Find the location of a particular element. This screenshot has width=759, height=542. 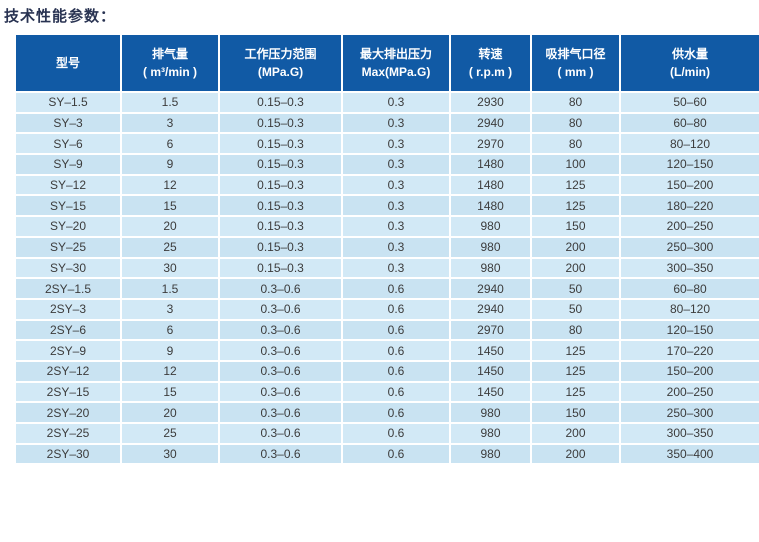

table-row: SY–20 20 0.15–0.3 0.3 980 150 200–250 is located at coordinates (386, 226).